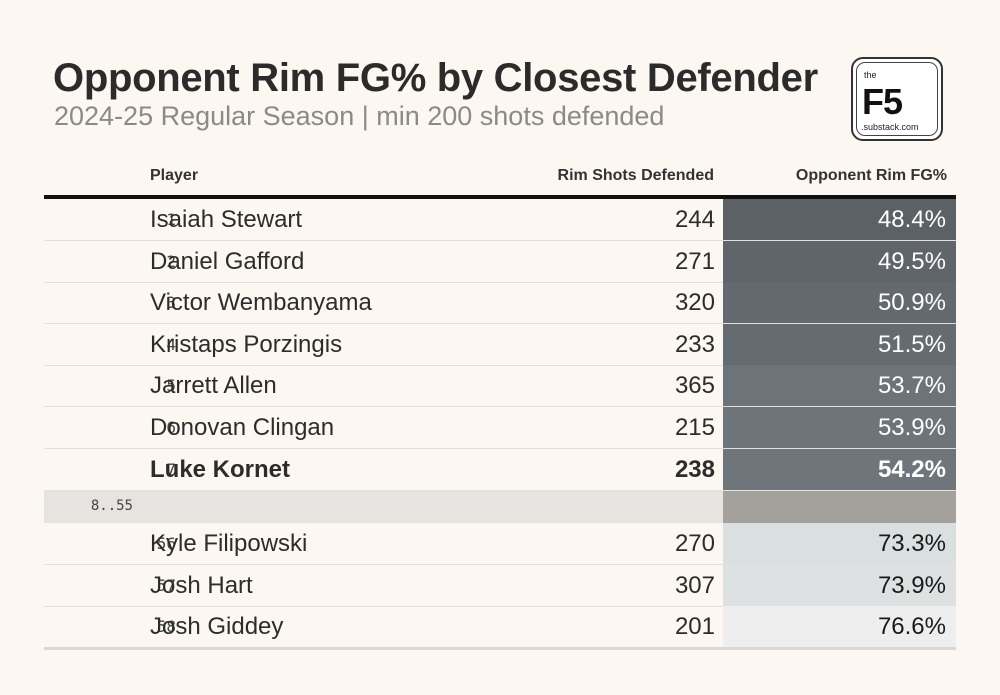  I want to click on opp-rim-fg-value: 73.3%, so click(911, 543).